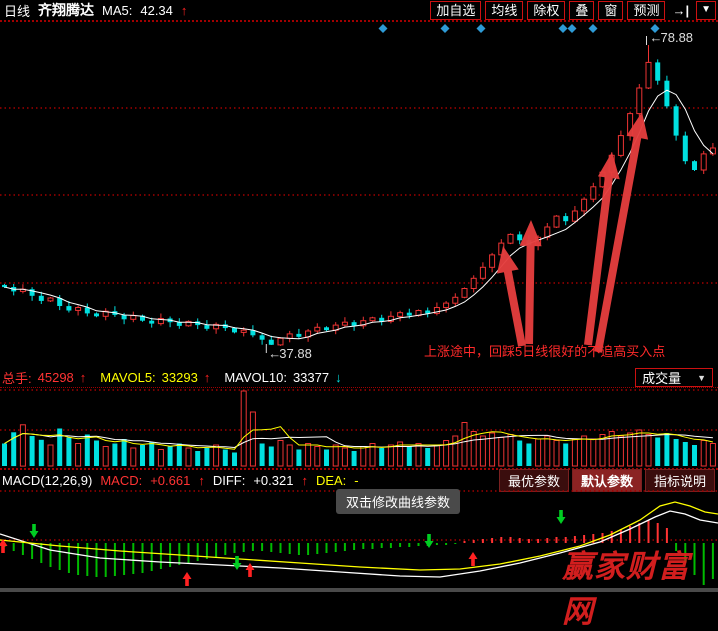 Image resolution: width=718 pixels, height=631 pixels. What do you see at coordinates (679, 480) in the screenshot?
I see `indicator-help-button: 指标说明` at bounding box center [679, 480].